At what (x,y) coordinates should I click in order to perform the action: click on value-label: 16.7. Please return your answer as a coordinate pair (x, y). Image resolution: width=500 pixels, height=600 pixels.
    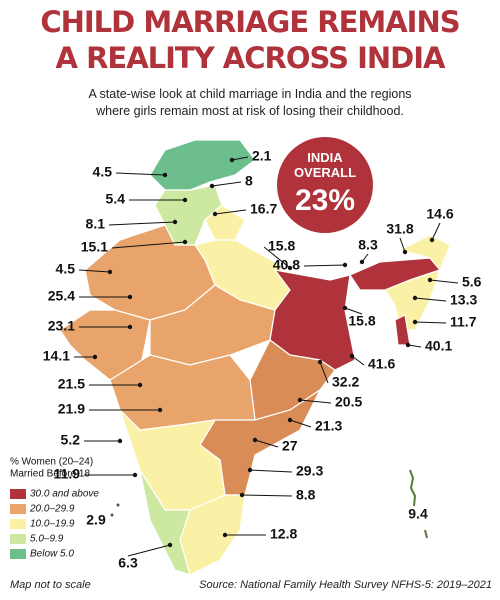
    Looking at the image, I should click on (263, 209).